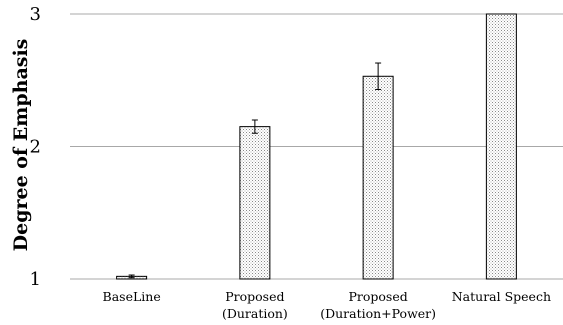 The width and height of the screenshot is (563, 325). I want to click on y-tick-label: 3, so click(35, 14).